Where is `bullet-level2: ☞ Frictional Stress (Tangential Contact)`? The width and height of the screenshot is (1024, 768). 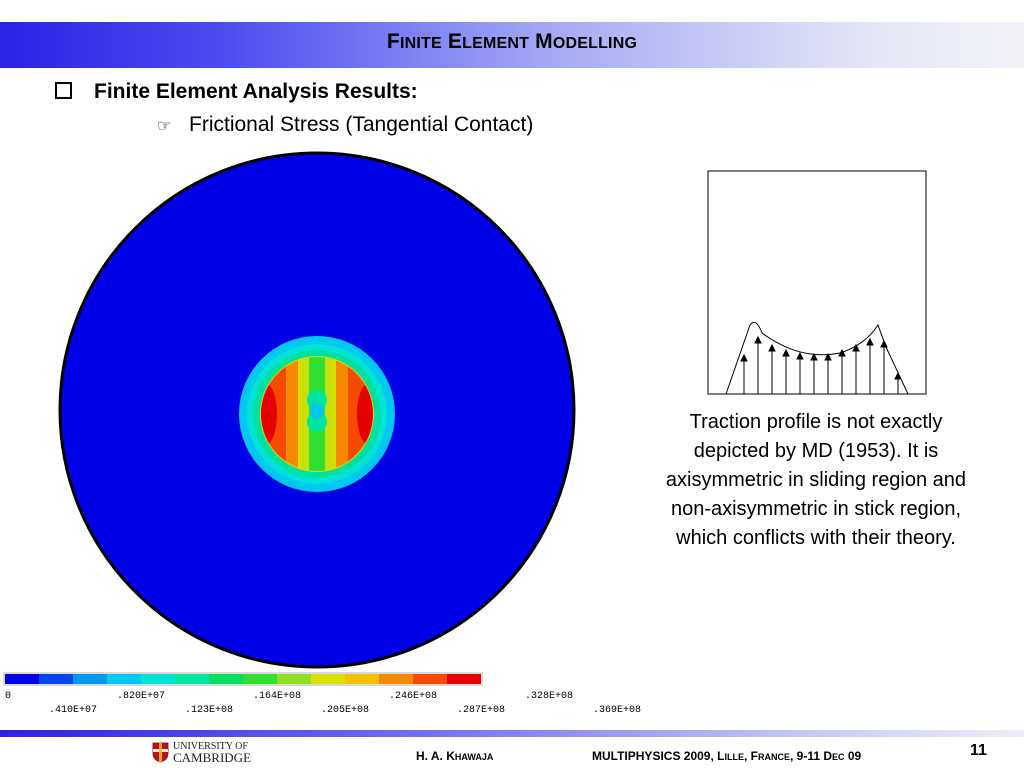
bullet-level2: ☞ Frictional Stress (Tangential Contact) is located at coordinates (345, 125).